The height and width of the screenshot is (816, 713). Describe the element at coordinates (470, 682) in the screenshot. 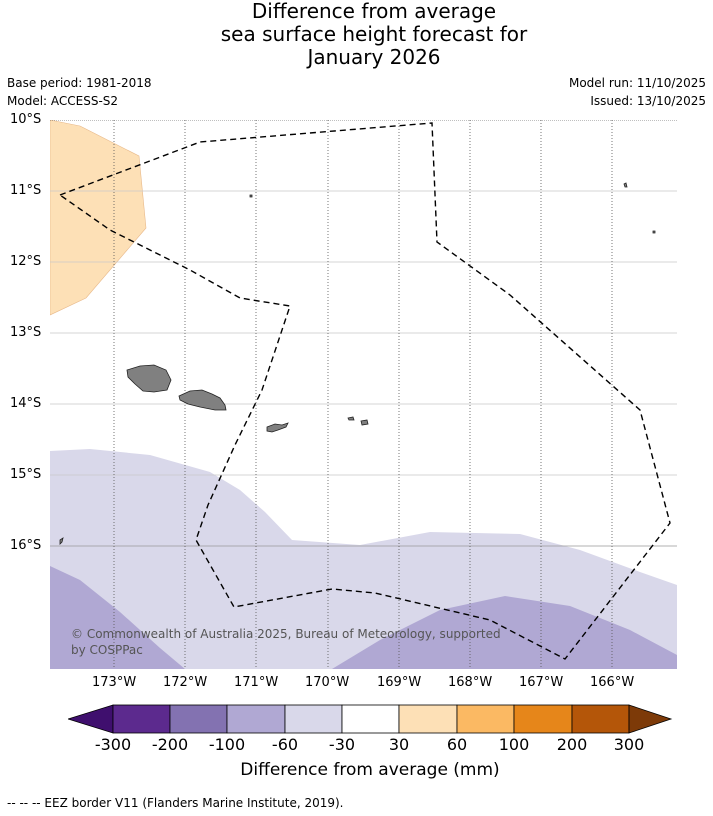

I see `lon-label-168w: 168°W` at that location.